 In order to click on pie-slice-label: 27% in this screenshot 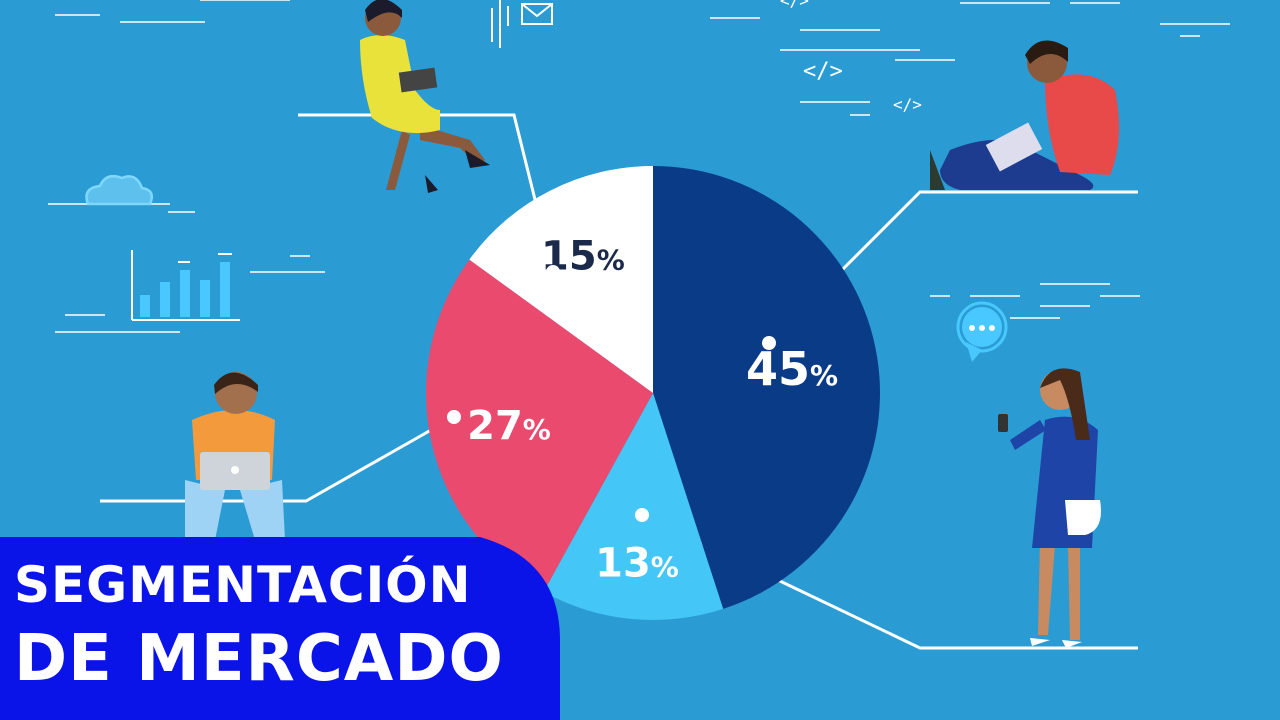, I will do `click(509, 426)`.